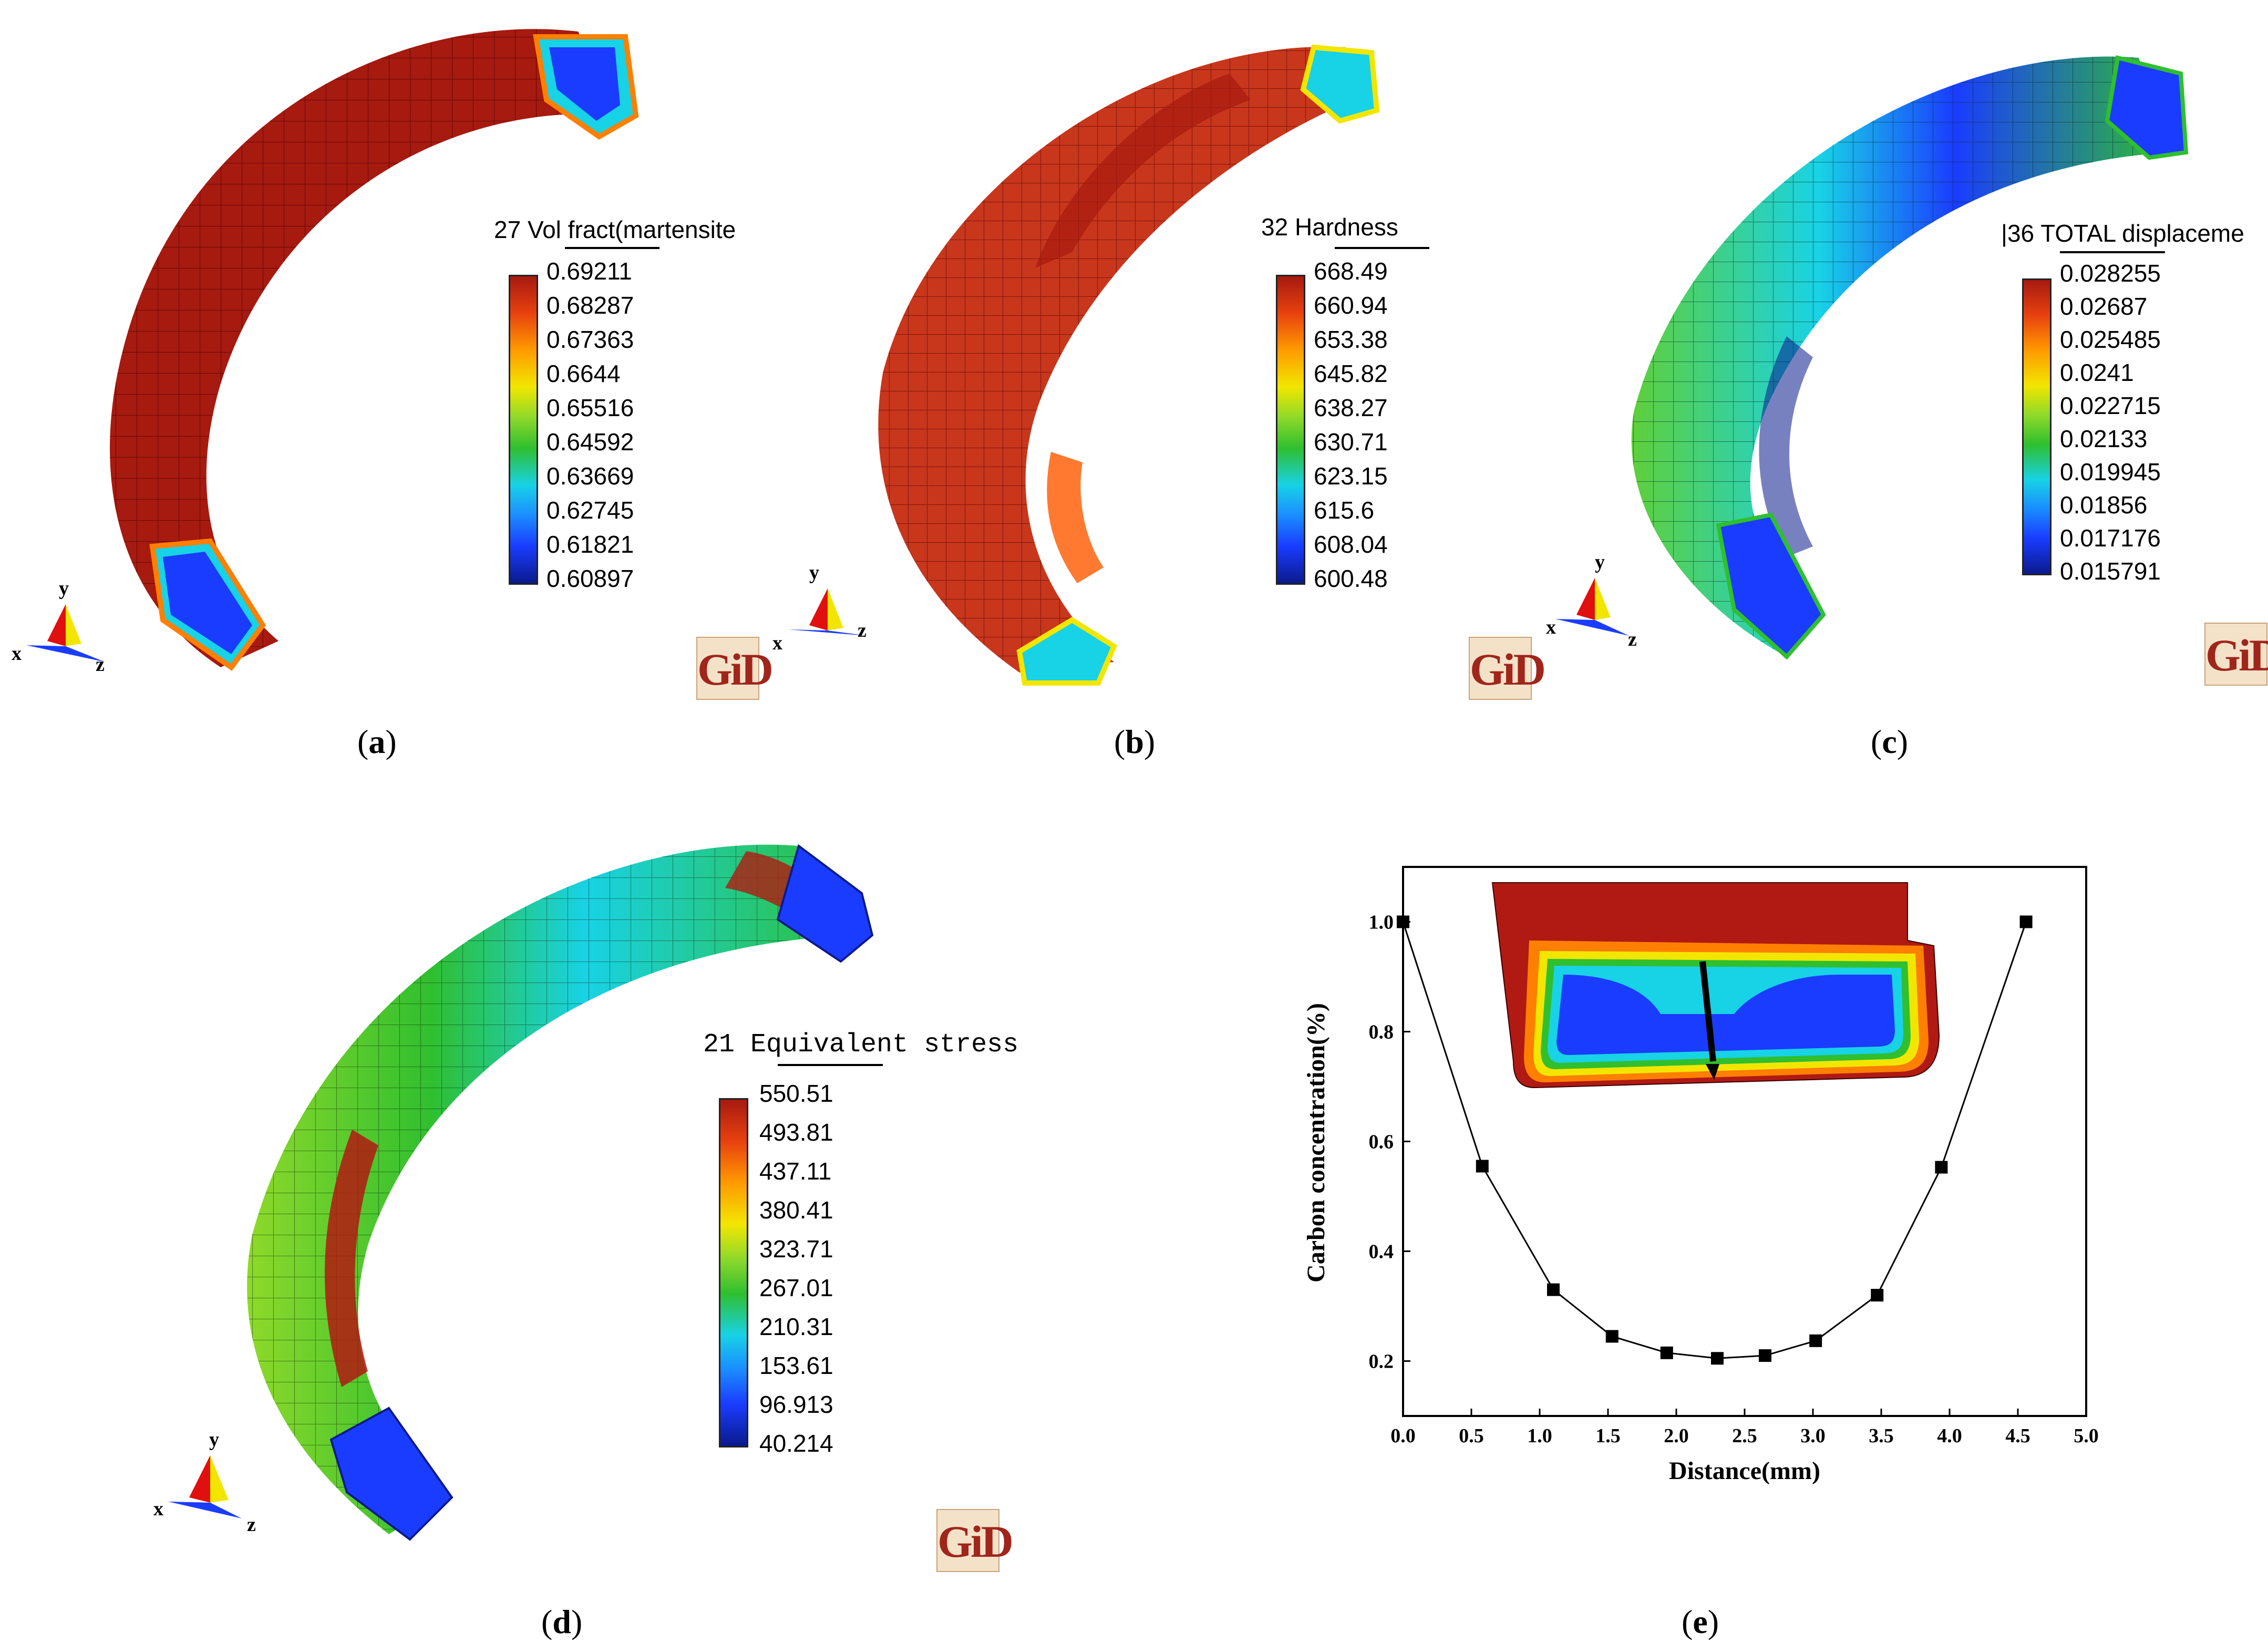 The height and width of the screenshot is (1644, 2268). Describe the element at coordinates (158, 1509) in the screenshot. I see `axis-x-label-d: x` at that location.